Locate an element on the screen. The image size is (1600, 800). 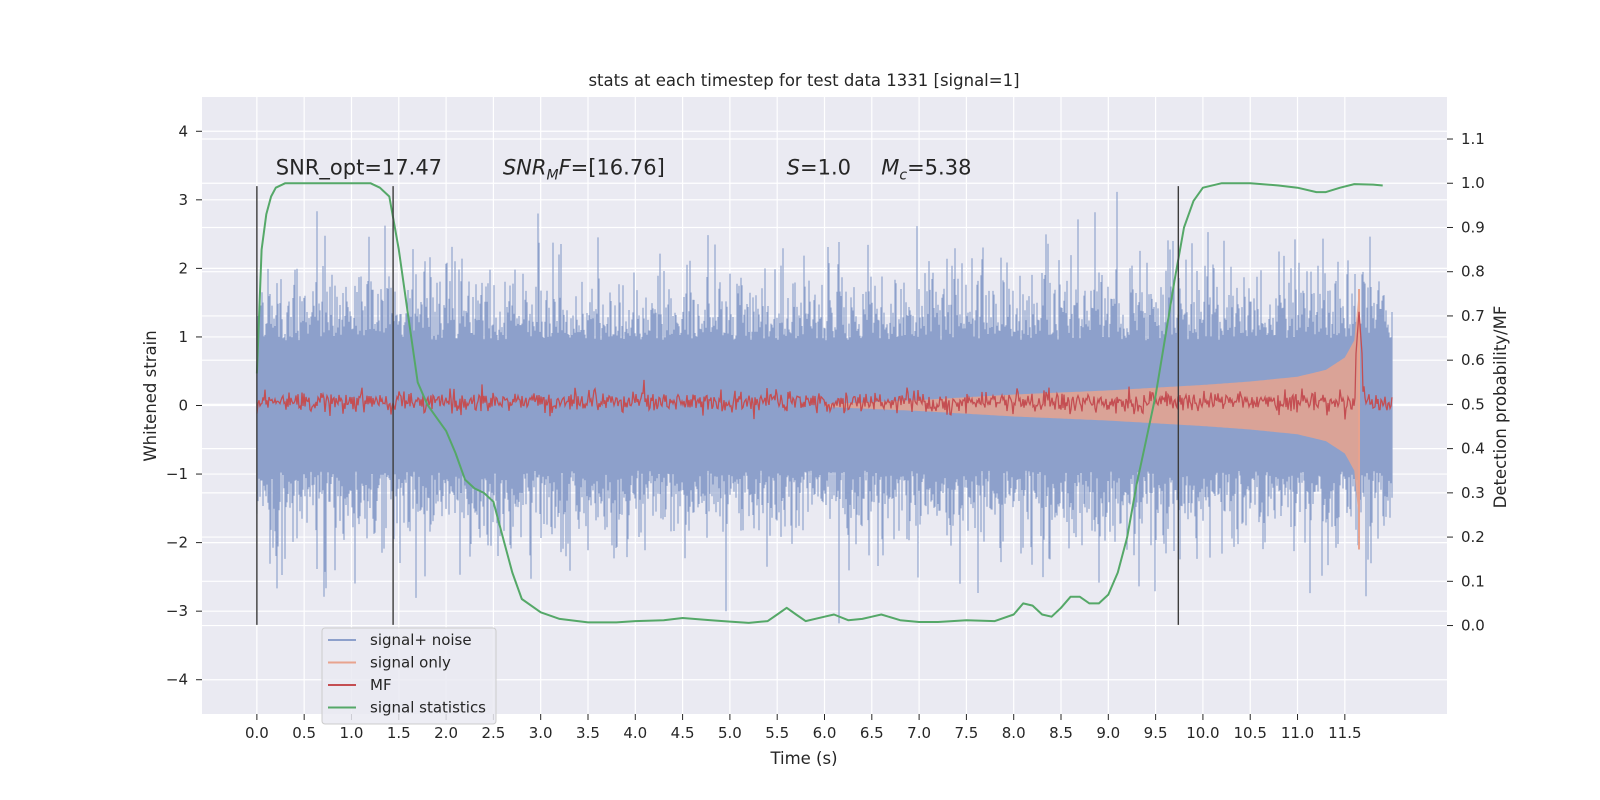
legend-label: signal only is located at coordinates (410, 663).